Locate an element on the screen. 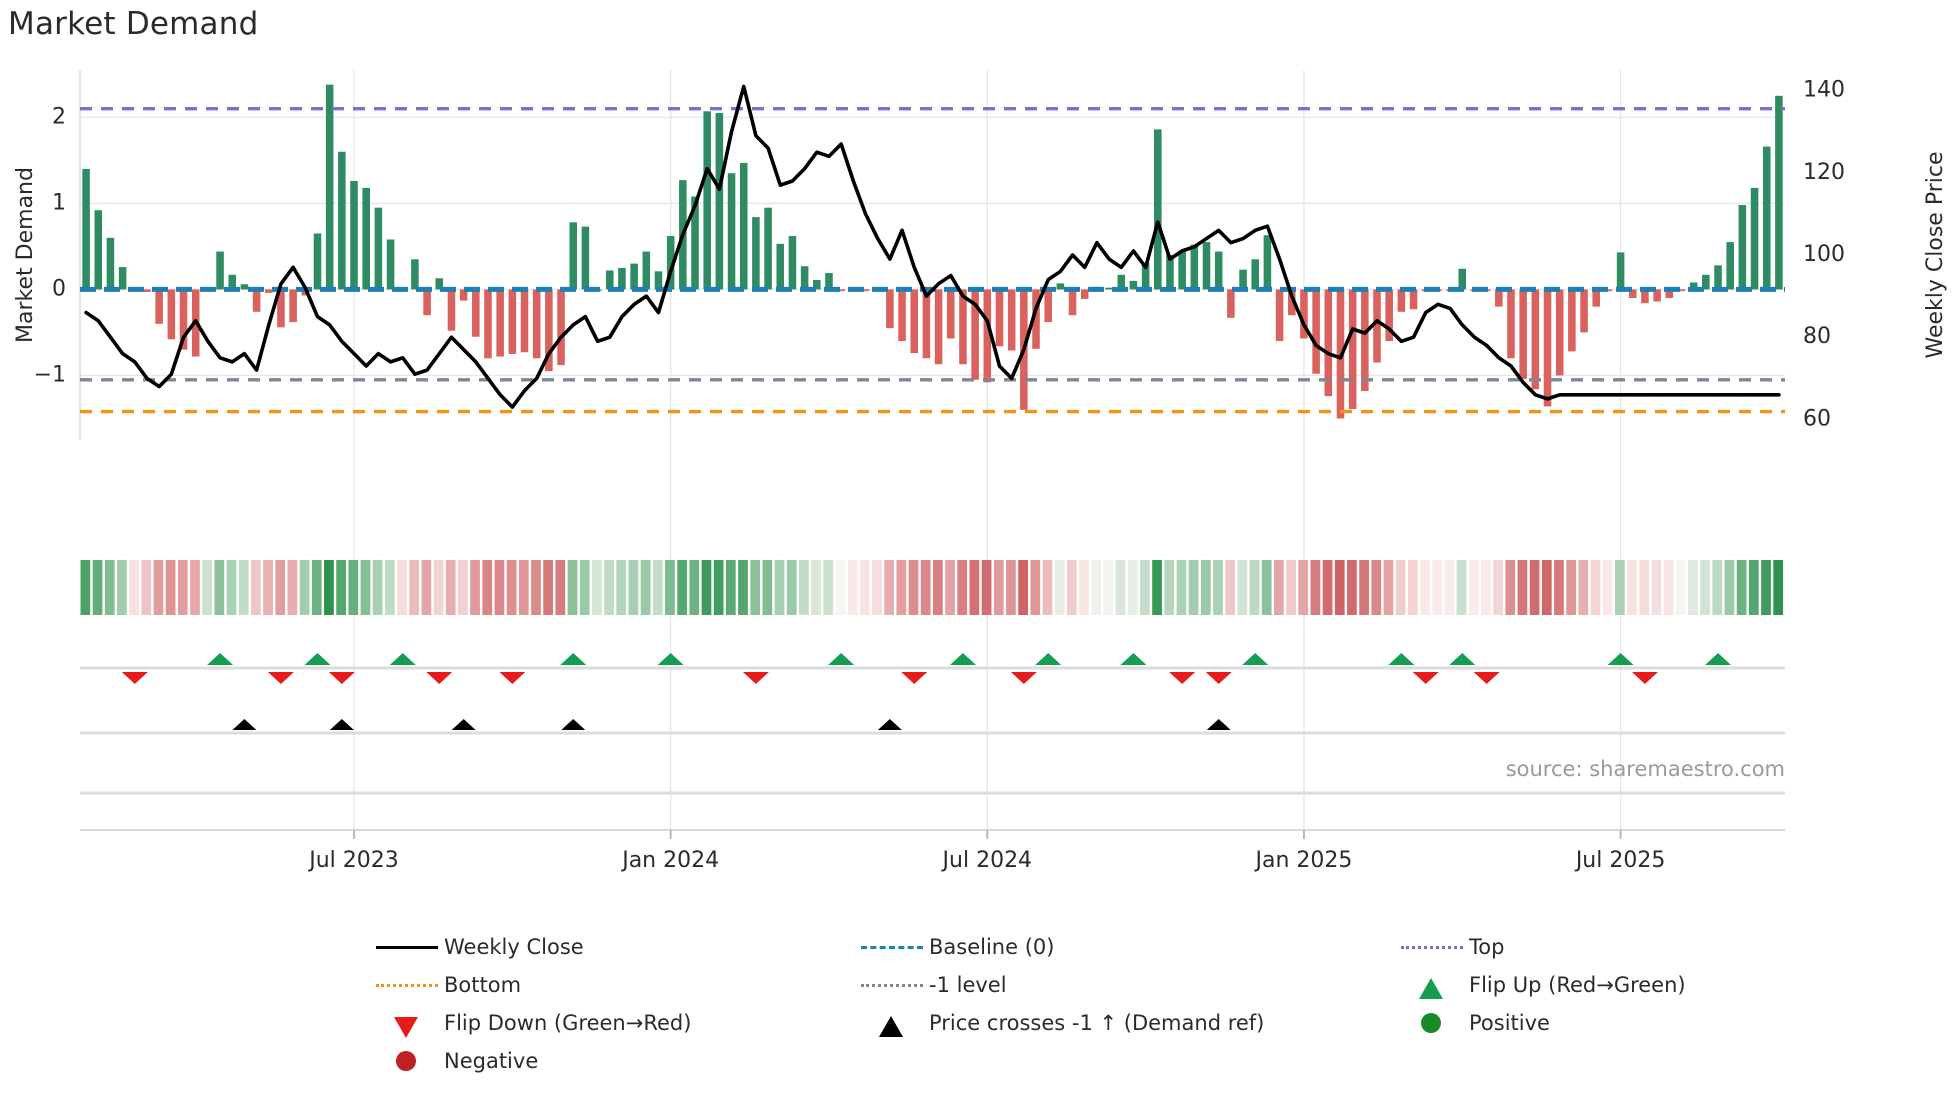  legend-glyph is located at coordinates (406, 1061).